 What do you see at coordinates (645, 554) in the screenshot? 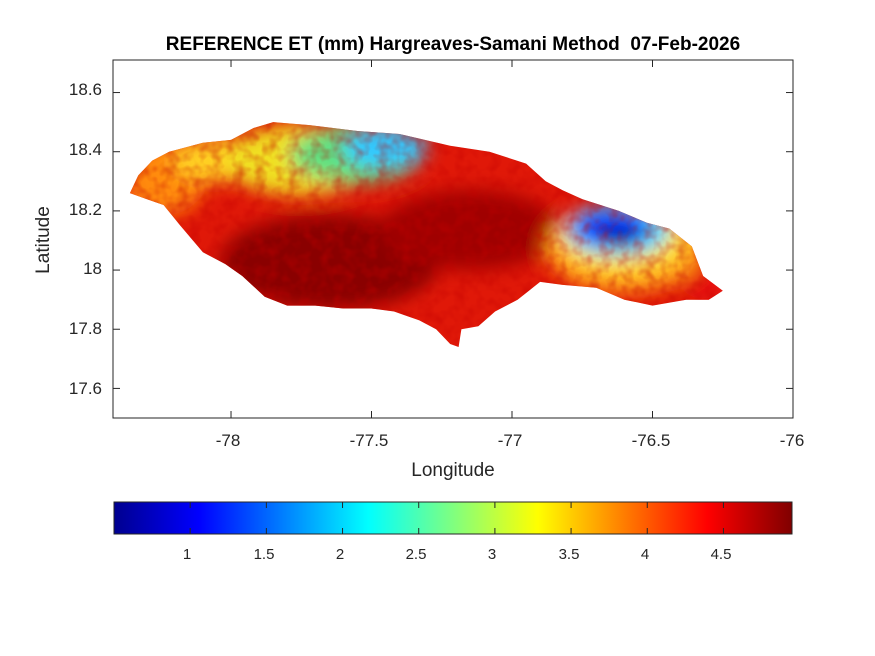
I see `colorbar-tick-label: 4` at bounding box center [645, 554].